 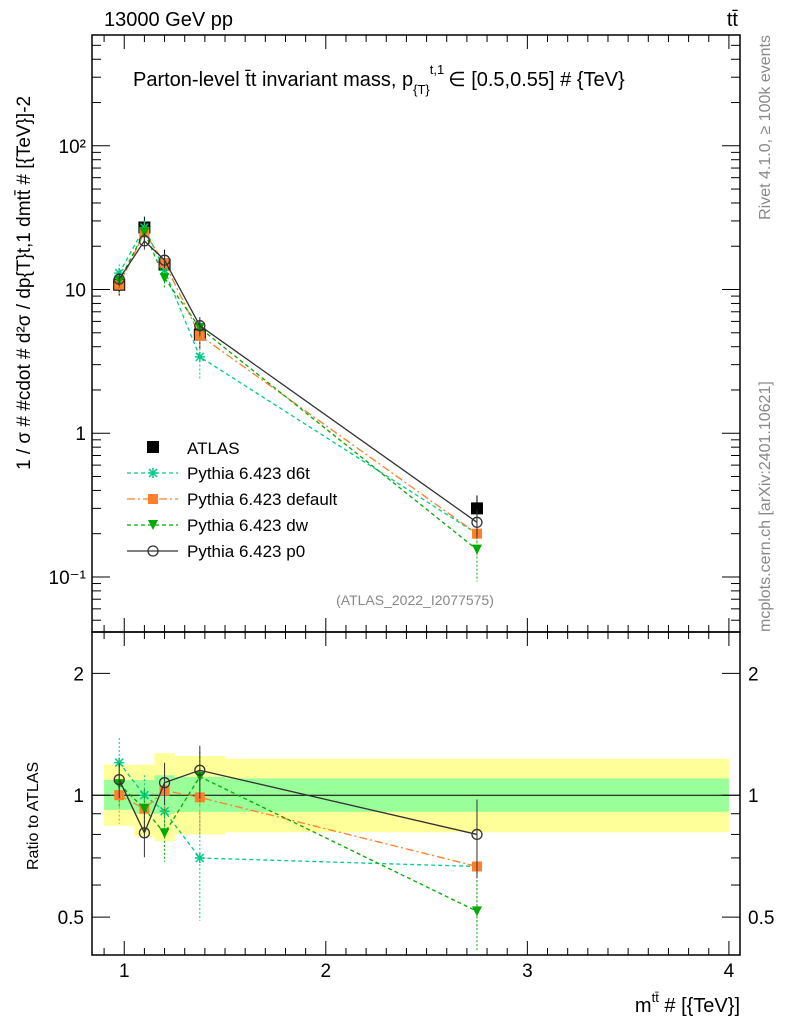 I want to click on legend-label: Pythia 6.423 dw, so click(x=248, y=525).